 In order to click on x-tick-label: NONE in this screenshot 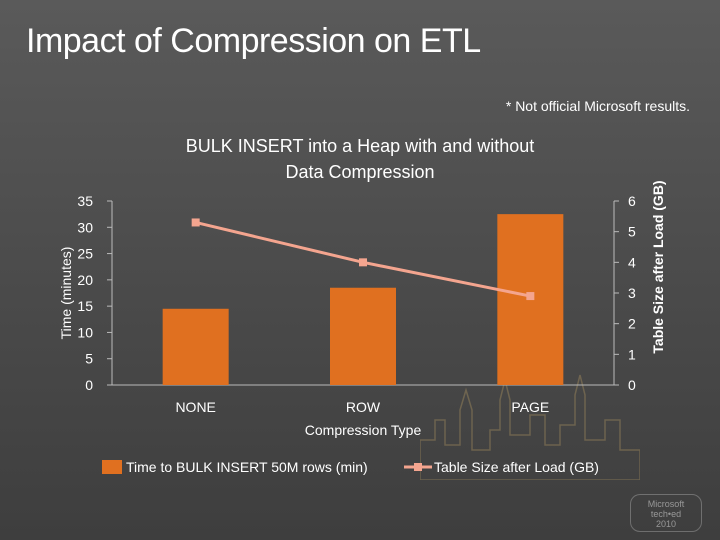, I will do `click(195, 407)`.